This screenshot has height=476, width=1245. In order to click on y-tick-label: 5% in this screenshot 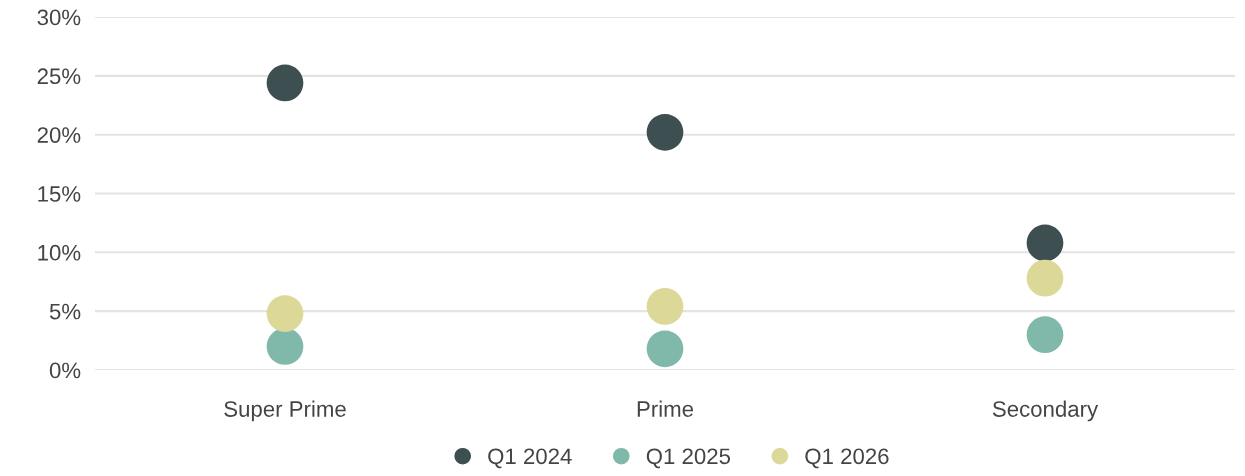, I will do `click(65, 311)`.